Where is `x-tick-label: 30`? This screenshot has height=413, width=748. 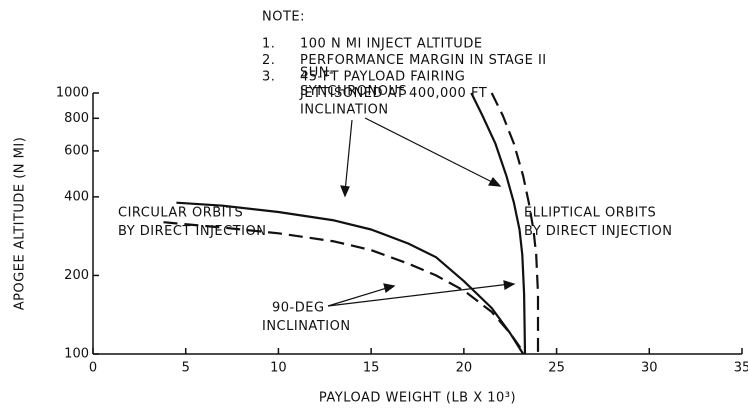 x-tick-label: 30 is located at coordinates (649, 368).